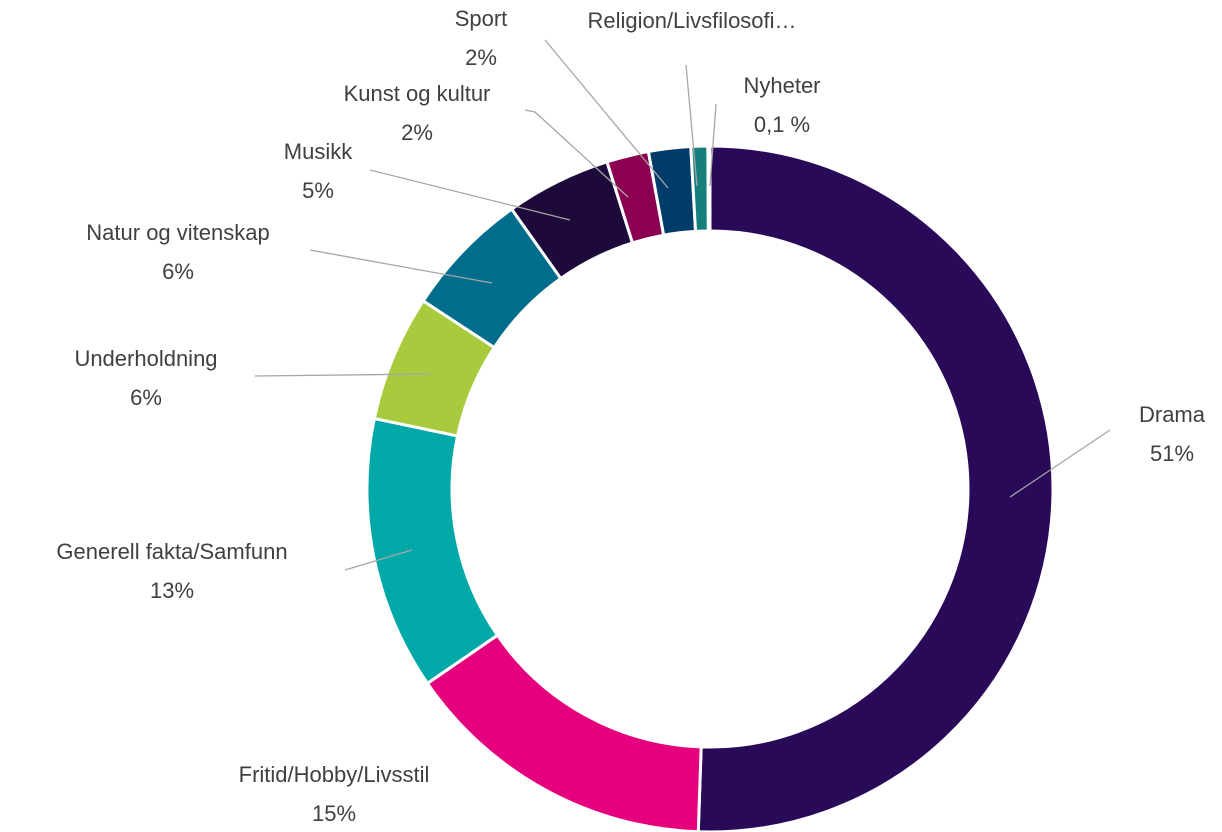  I want to click on category-label: Kunst og kultur, so click(417, 93).